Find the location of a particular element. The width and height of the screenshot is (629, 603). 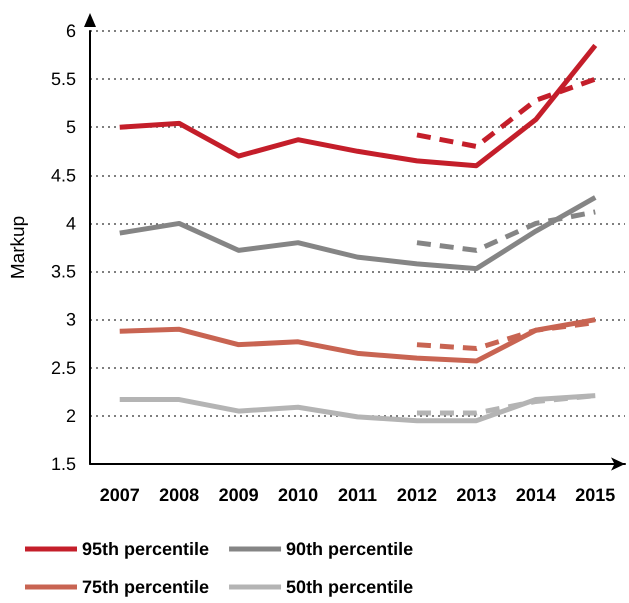

x-tick-label: 2012 is located at coordinates (416, 495).